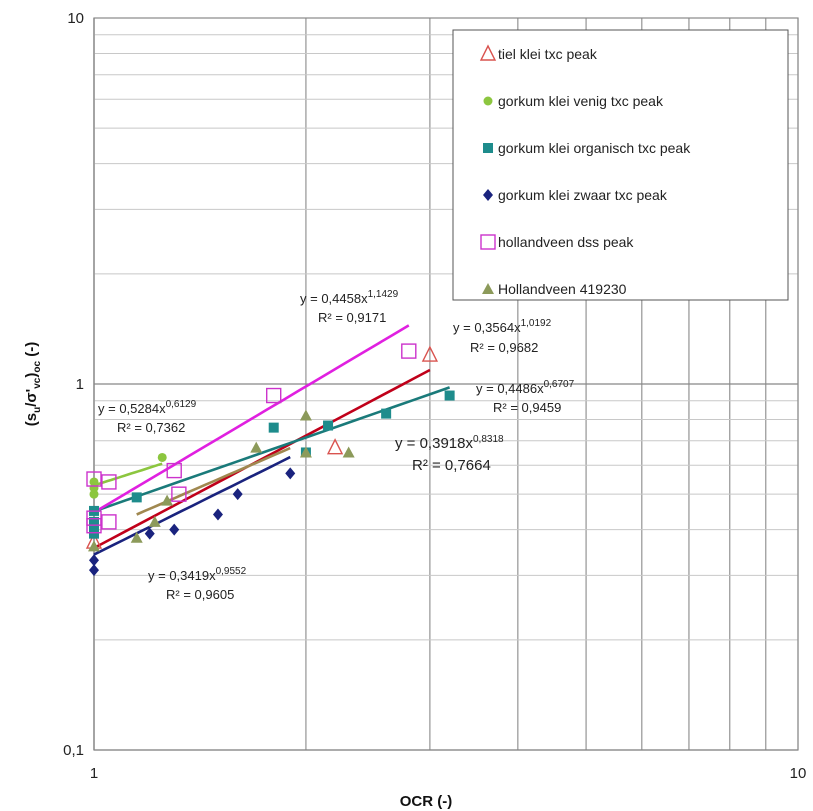 This screenshot has width=813, height=811. What do you see at coordinates (525, 387) in the screenshot?
I see `equation-text: y = 0,4486x0,6707` at bounding box center [525, 387].